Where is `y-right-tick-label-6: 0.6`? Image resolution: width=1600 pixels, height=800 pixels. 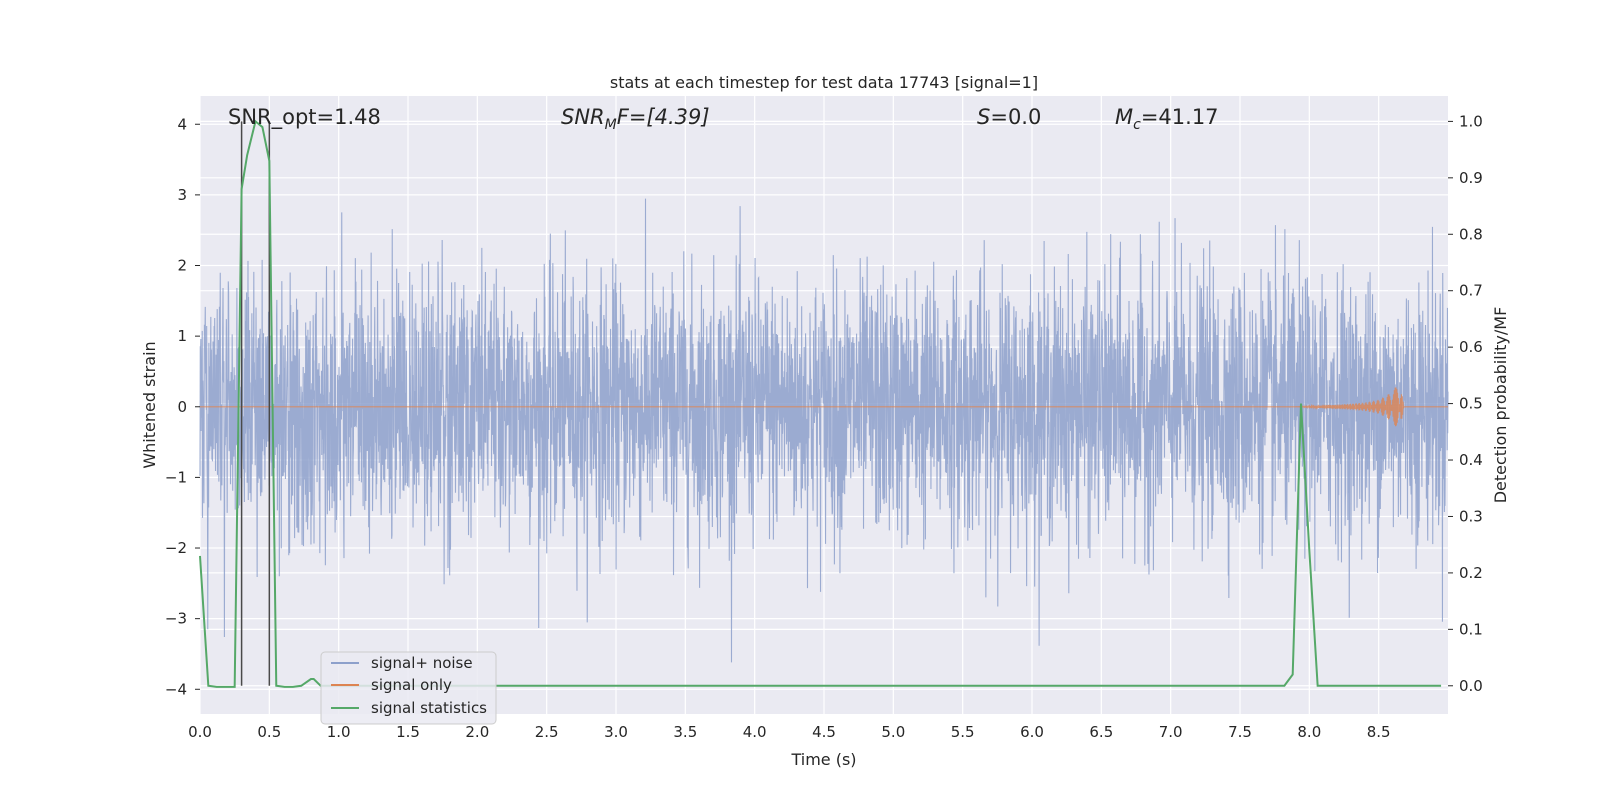
y-right-tick-label-6: 0.6 is located at coordinates (1471, 347).